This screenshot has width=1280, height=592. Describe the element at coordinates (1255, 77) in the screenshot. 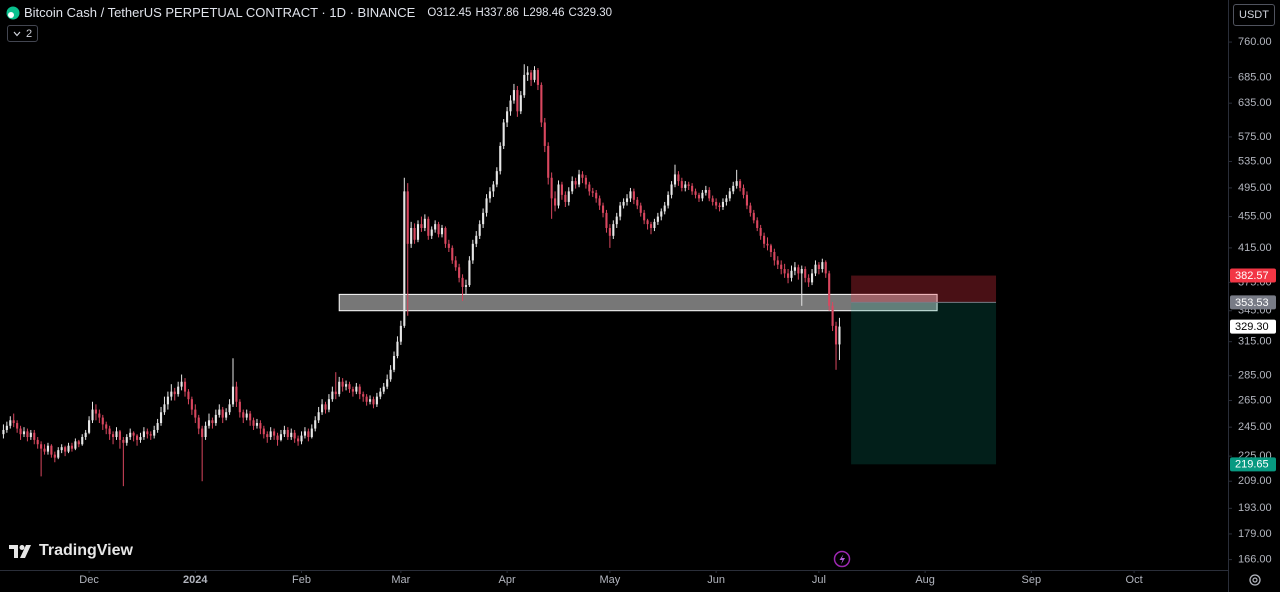

I see `y-tick-label: 685.00` at that location.